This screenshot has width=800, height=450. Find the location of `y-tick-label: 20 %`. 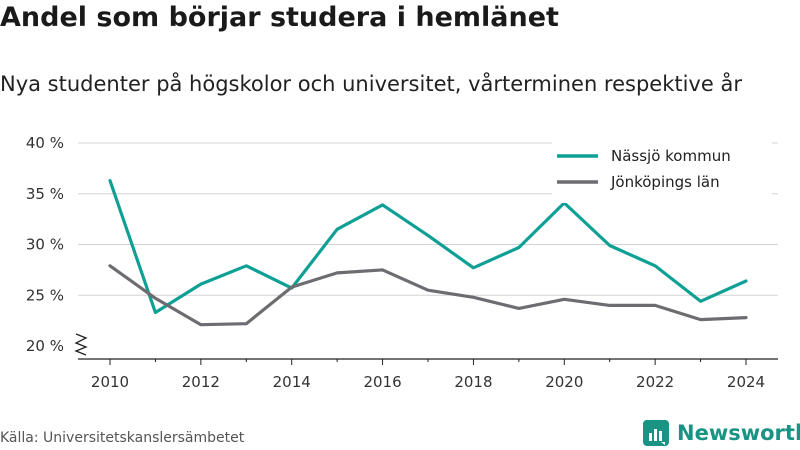

y-tick-label: 20 % is located at coordinates (45, 346).